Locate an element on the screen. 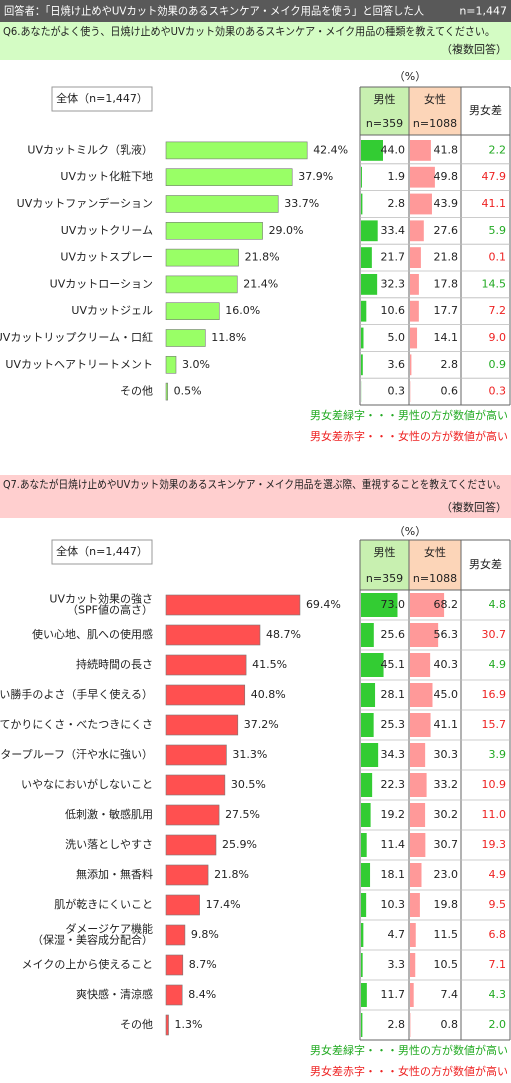 Image resolution: width=511 pixels, height=1083 pixels. overall-value-label: 0.5% is located at coordinates (188, 391).